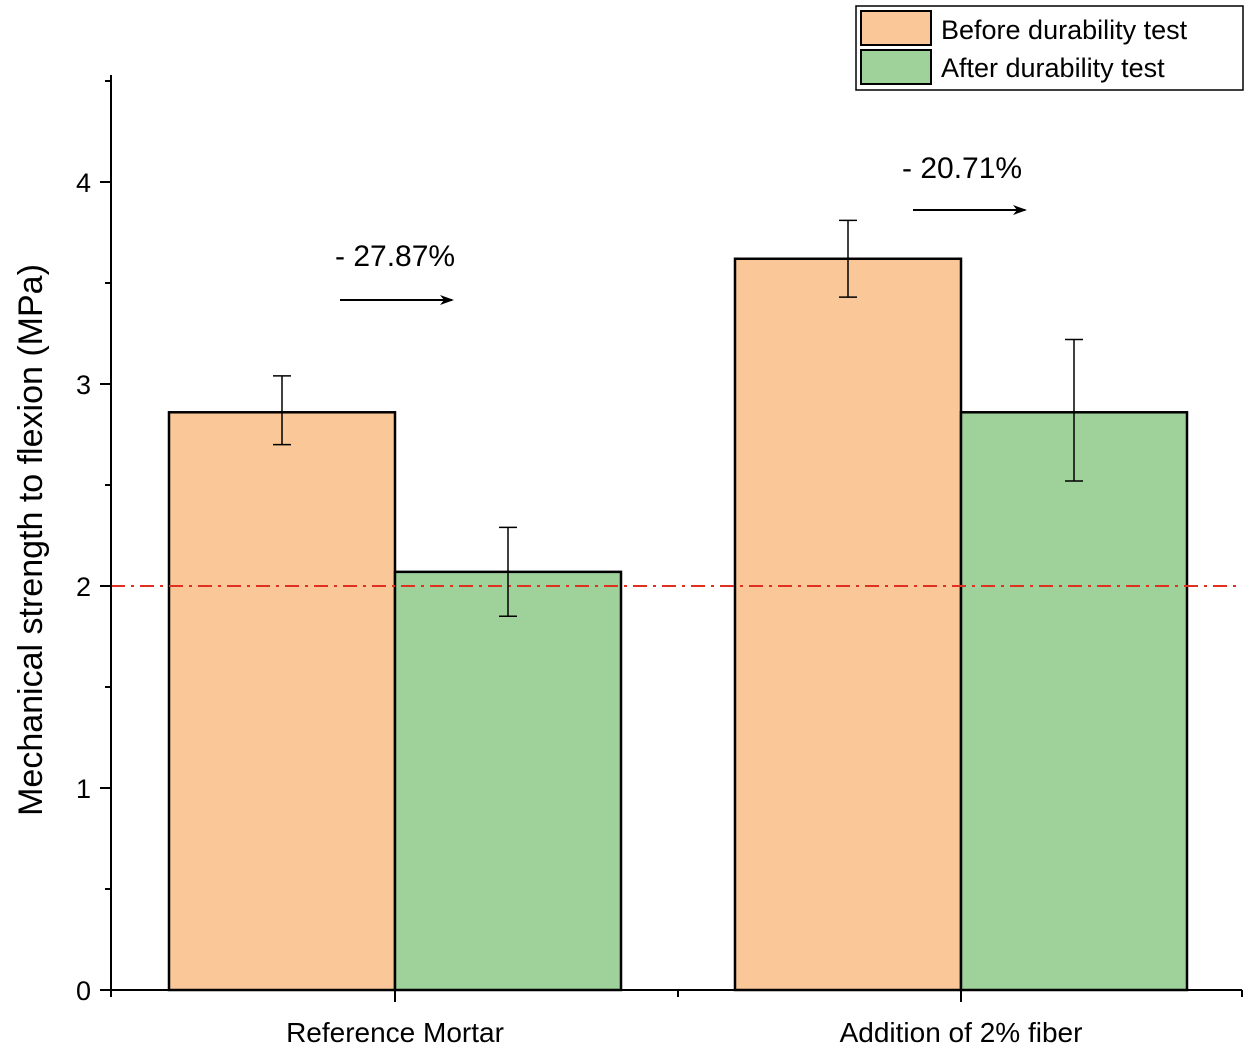 This screenshot has height=1050, width=1250. Describe the element at coordinates (1053, 68) in the screenshot. I see `legend-label-after: After durability test` at that location.